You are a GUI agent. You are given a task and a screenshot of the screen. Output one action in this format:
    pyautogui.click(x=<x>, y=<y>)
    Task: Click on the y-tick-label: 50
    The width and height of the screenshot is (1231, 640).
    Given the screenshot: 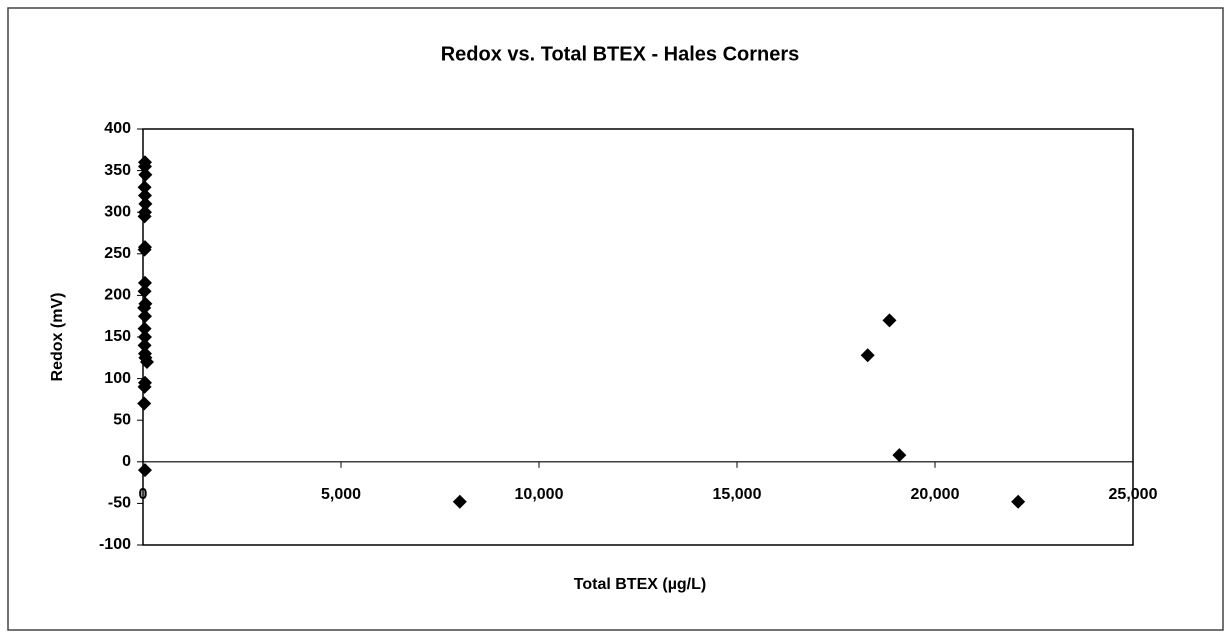 What is the action you would take?
    pyautogui.click(x=122, y=419)
    